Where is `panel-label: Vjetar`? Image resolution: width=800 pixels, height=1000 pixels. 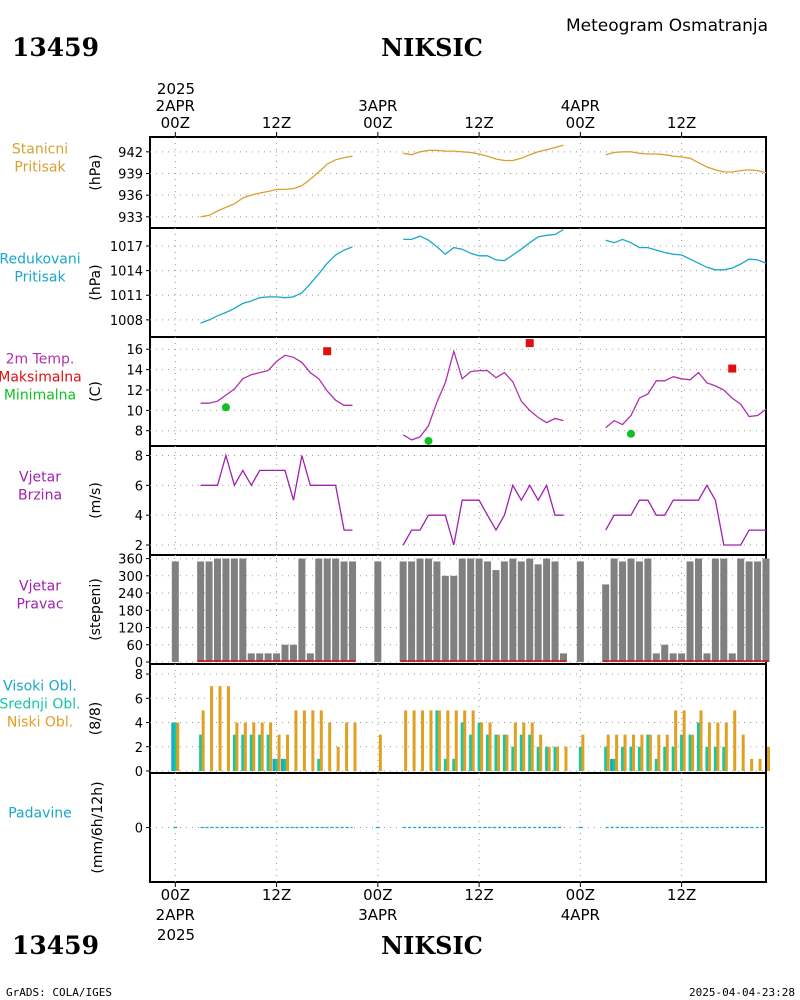
panel-label: Vjetar is located at coordinates (40, 478).